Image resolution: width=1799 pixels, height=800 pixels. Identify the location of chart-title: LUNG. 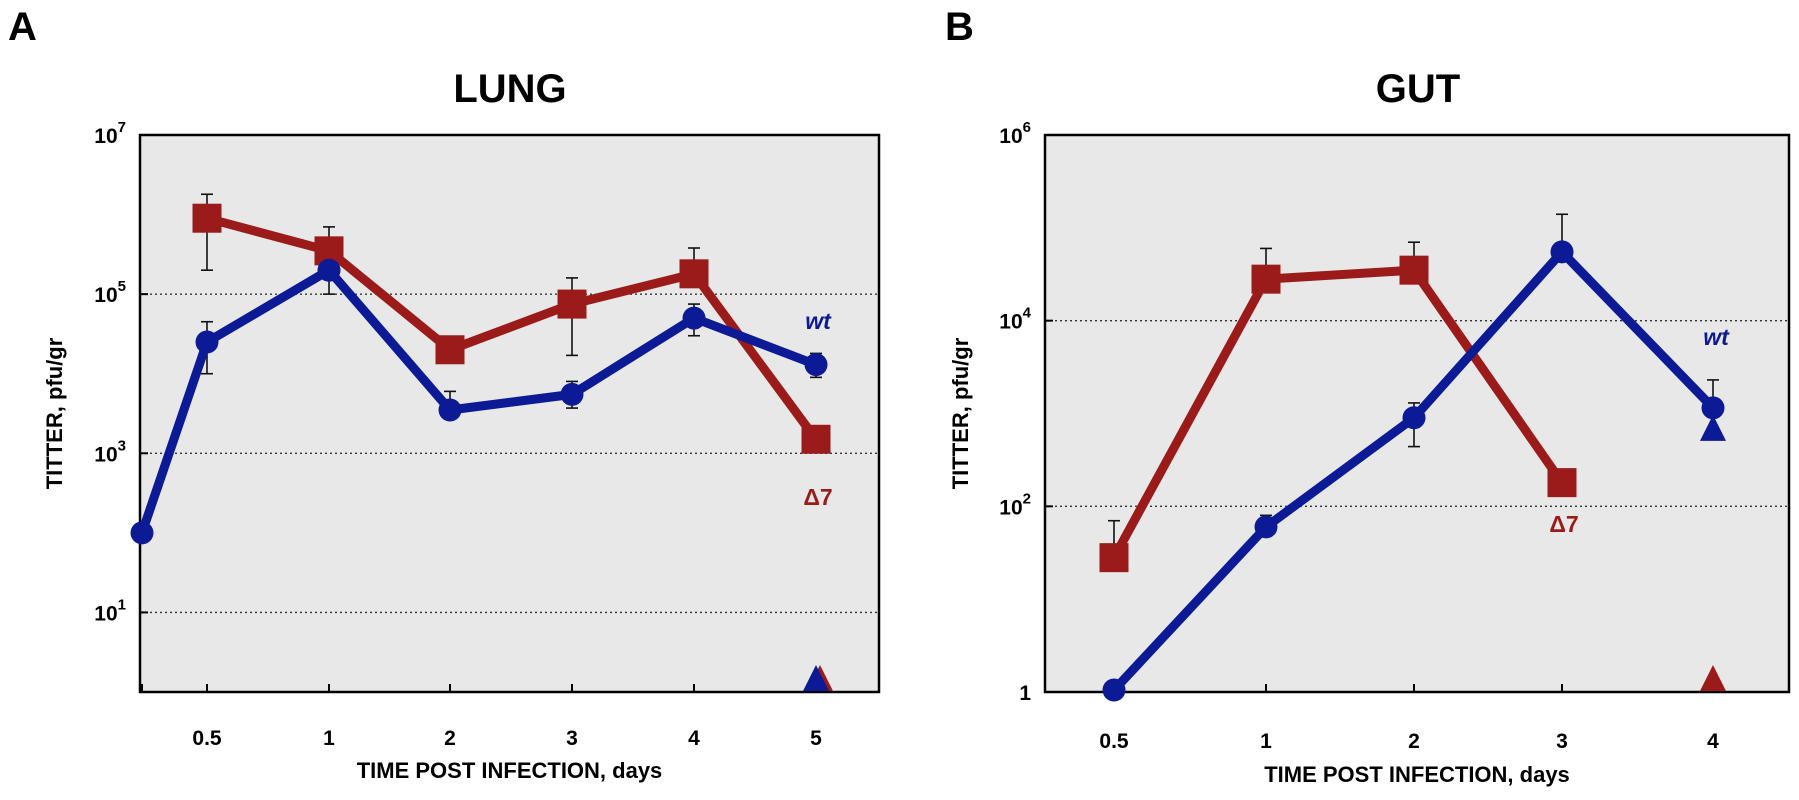
(509, 89).